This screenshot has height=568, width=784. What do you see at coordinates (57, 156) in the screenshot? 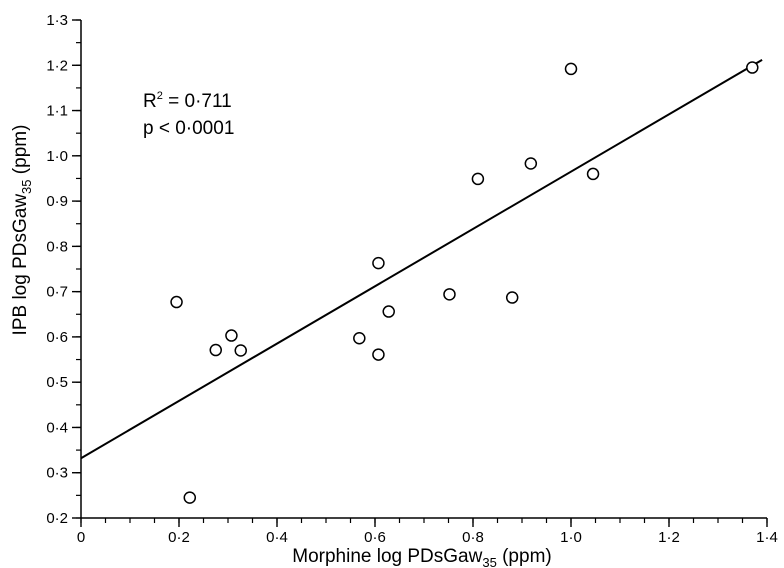
I see `y-tick-label: 1·0` at bounding box center [57, 156].